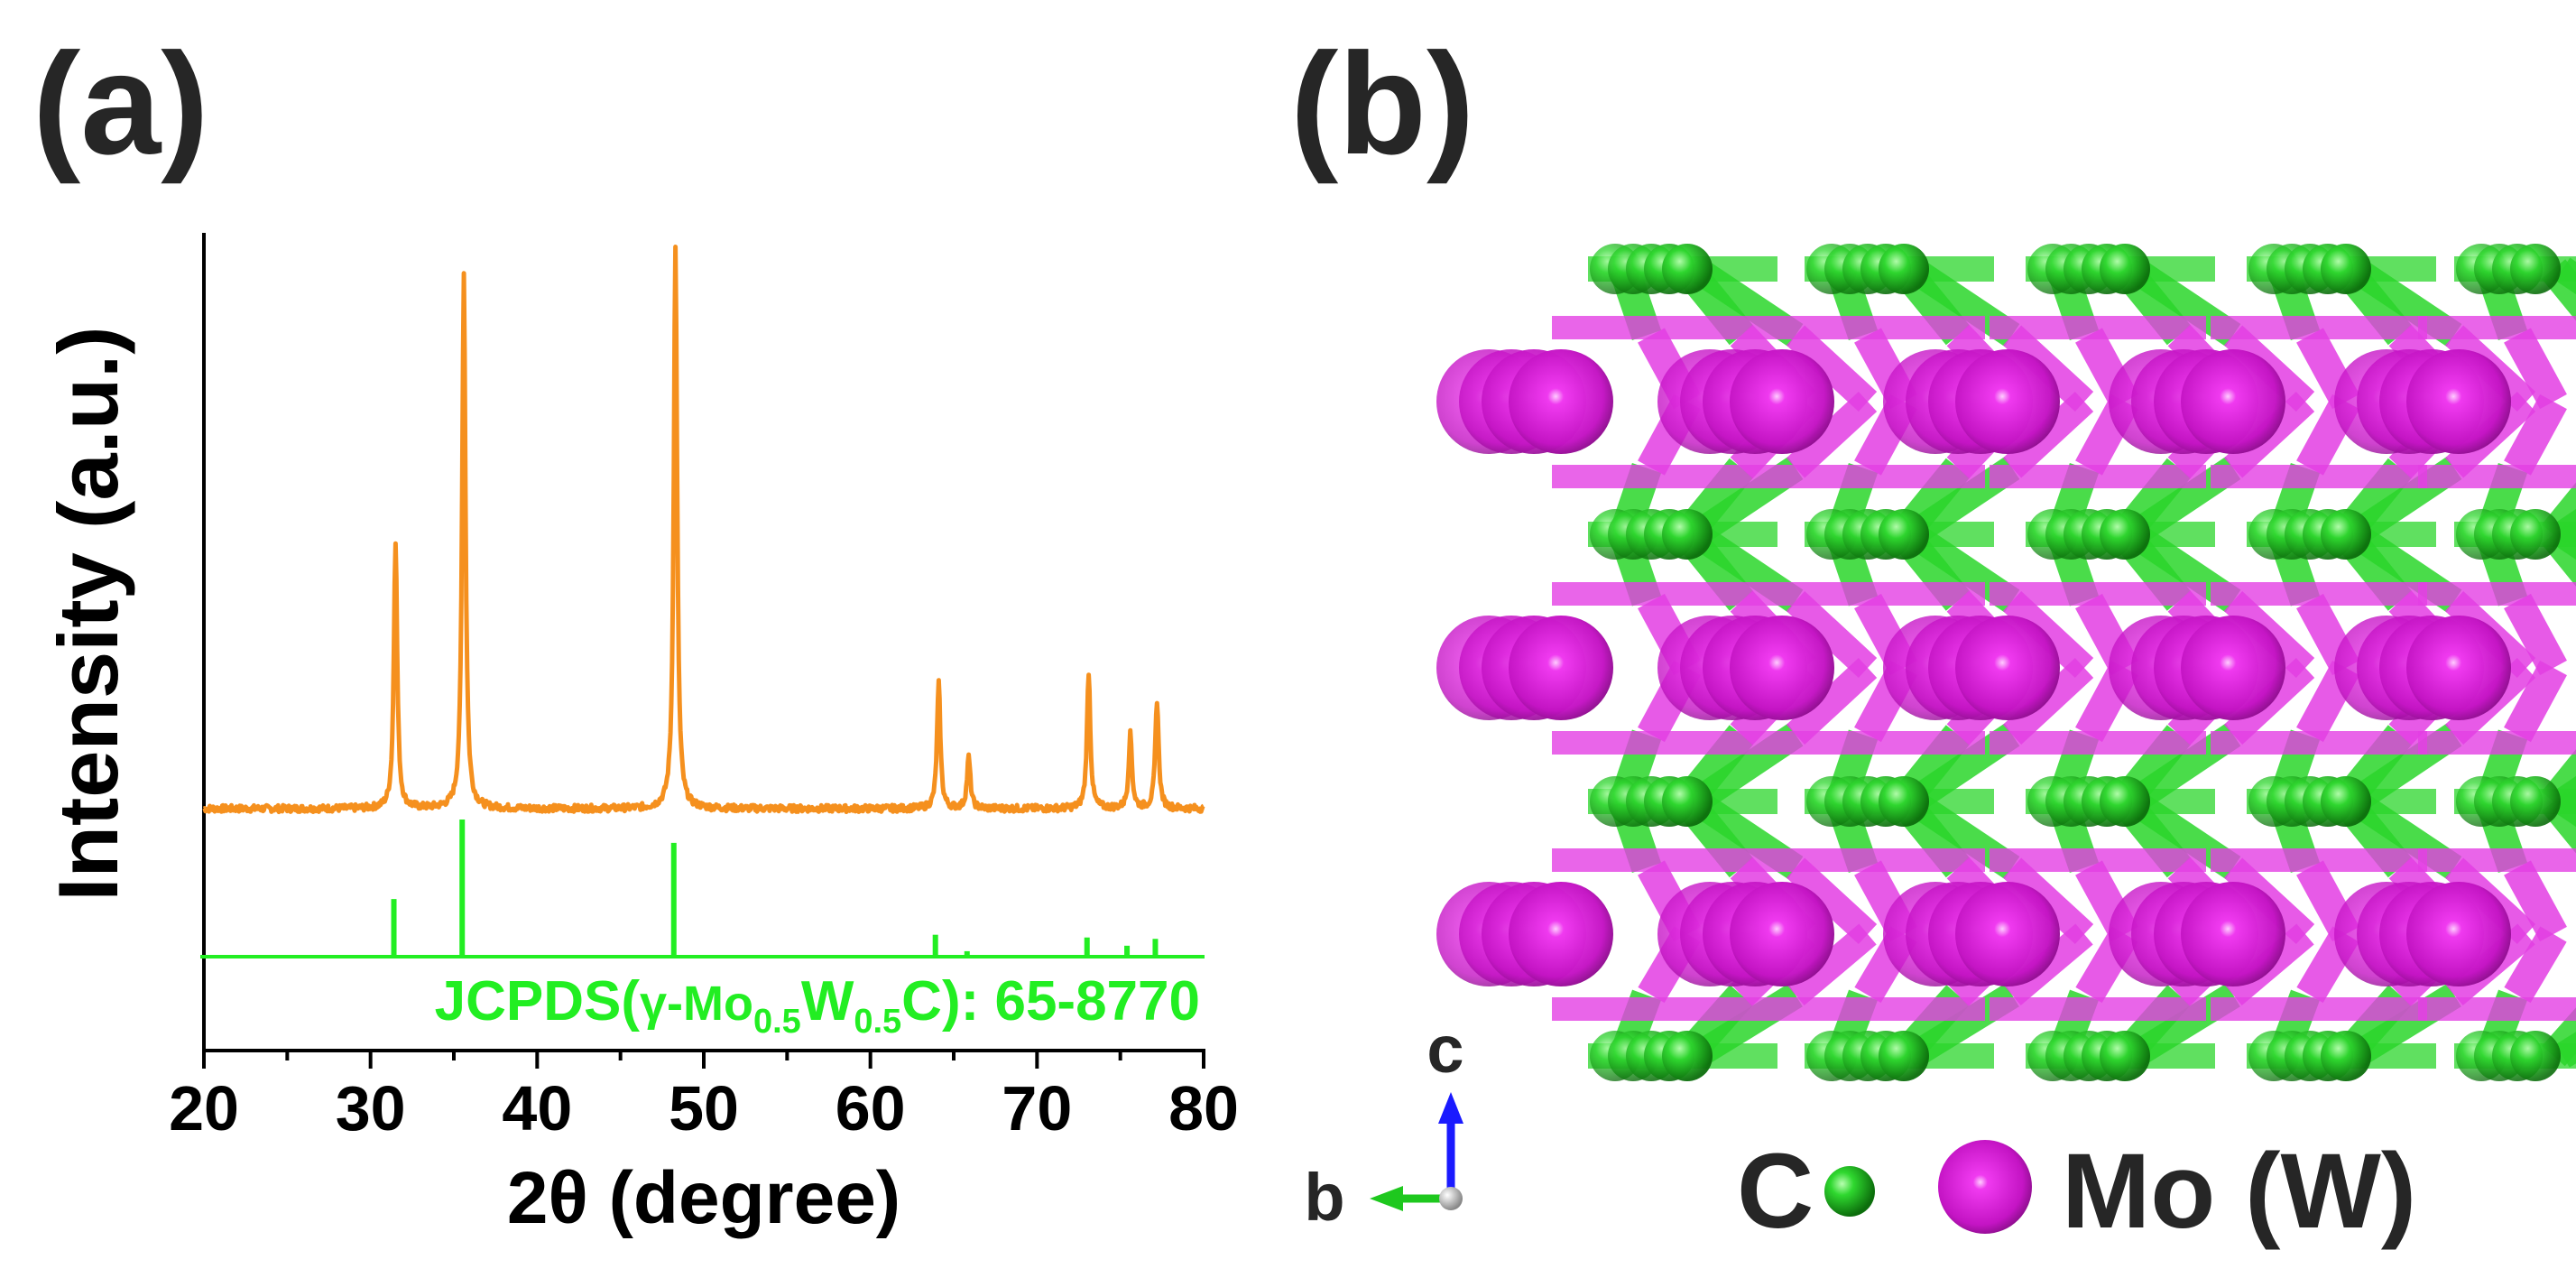 The width and height of the screenshot is (2576, 1278). I want to click on legend-metal-label: Mo (W), so click(2239, 1191).